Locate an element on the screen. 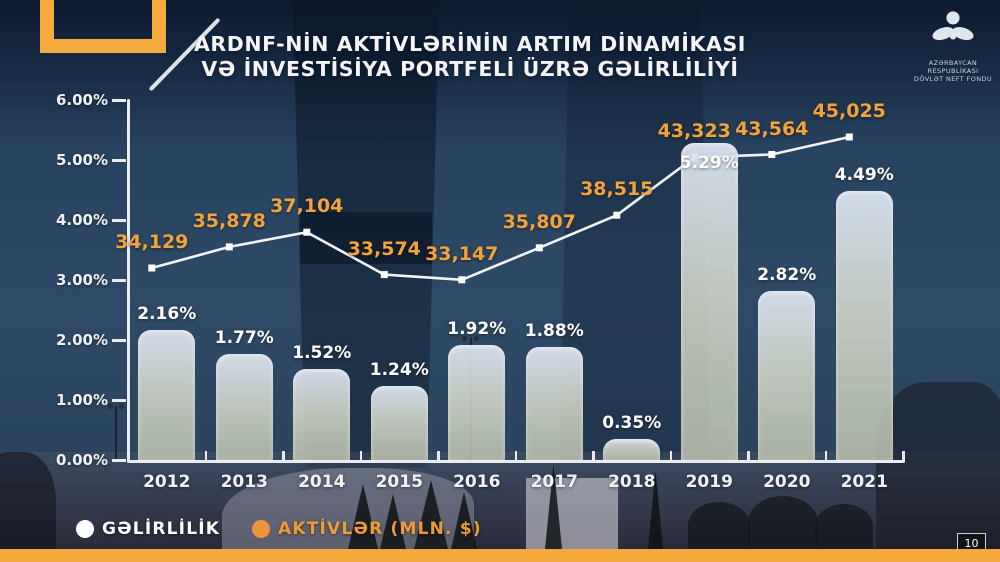 The image size is (1000, 562). bar-value-label: 1.24% is located at coordinates (399, 369).